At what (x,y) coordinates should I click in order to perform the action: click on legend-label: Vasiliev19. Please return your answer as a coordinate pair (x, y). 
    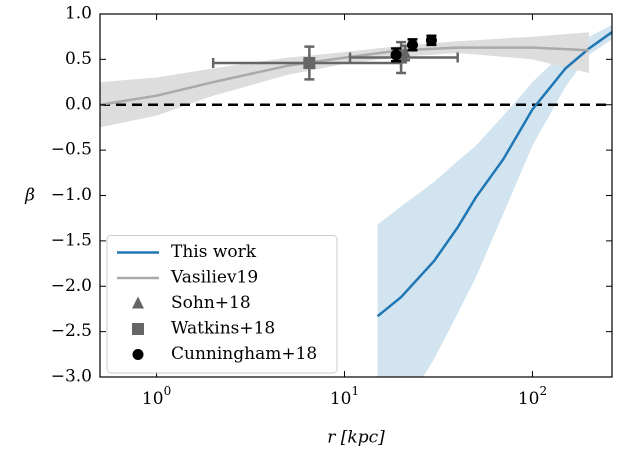
    Looking at the image, I should click on (214, 278).